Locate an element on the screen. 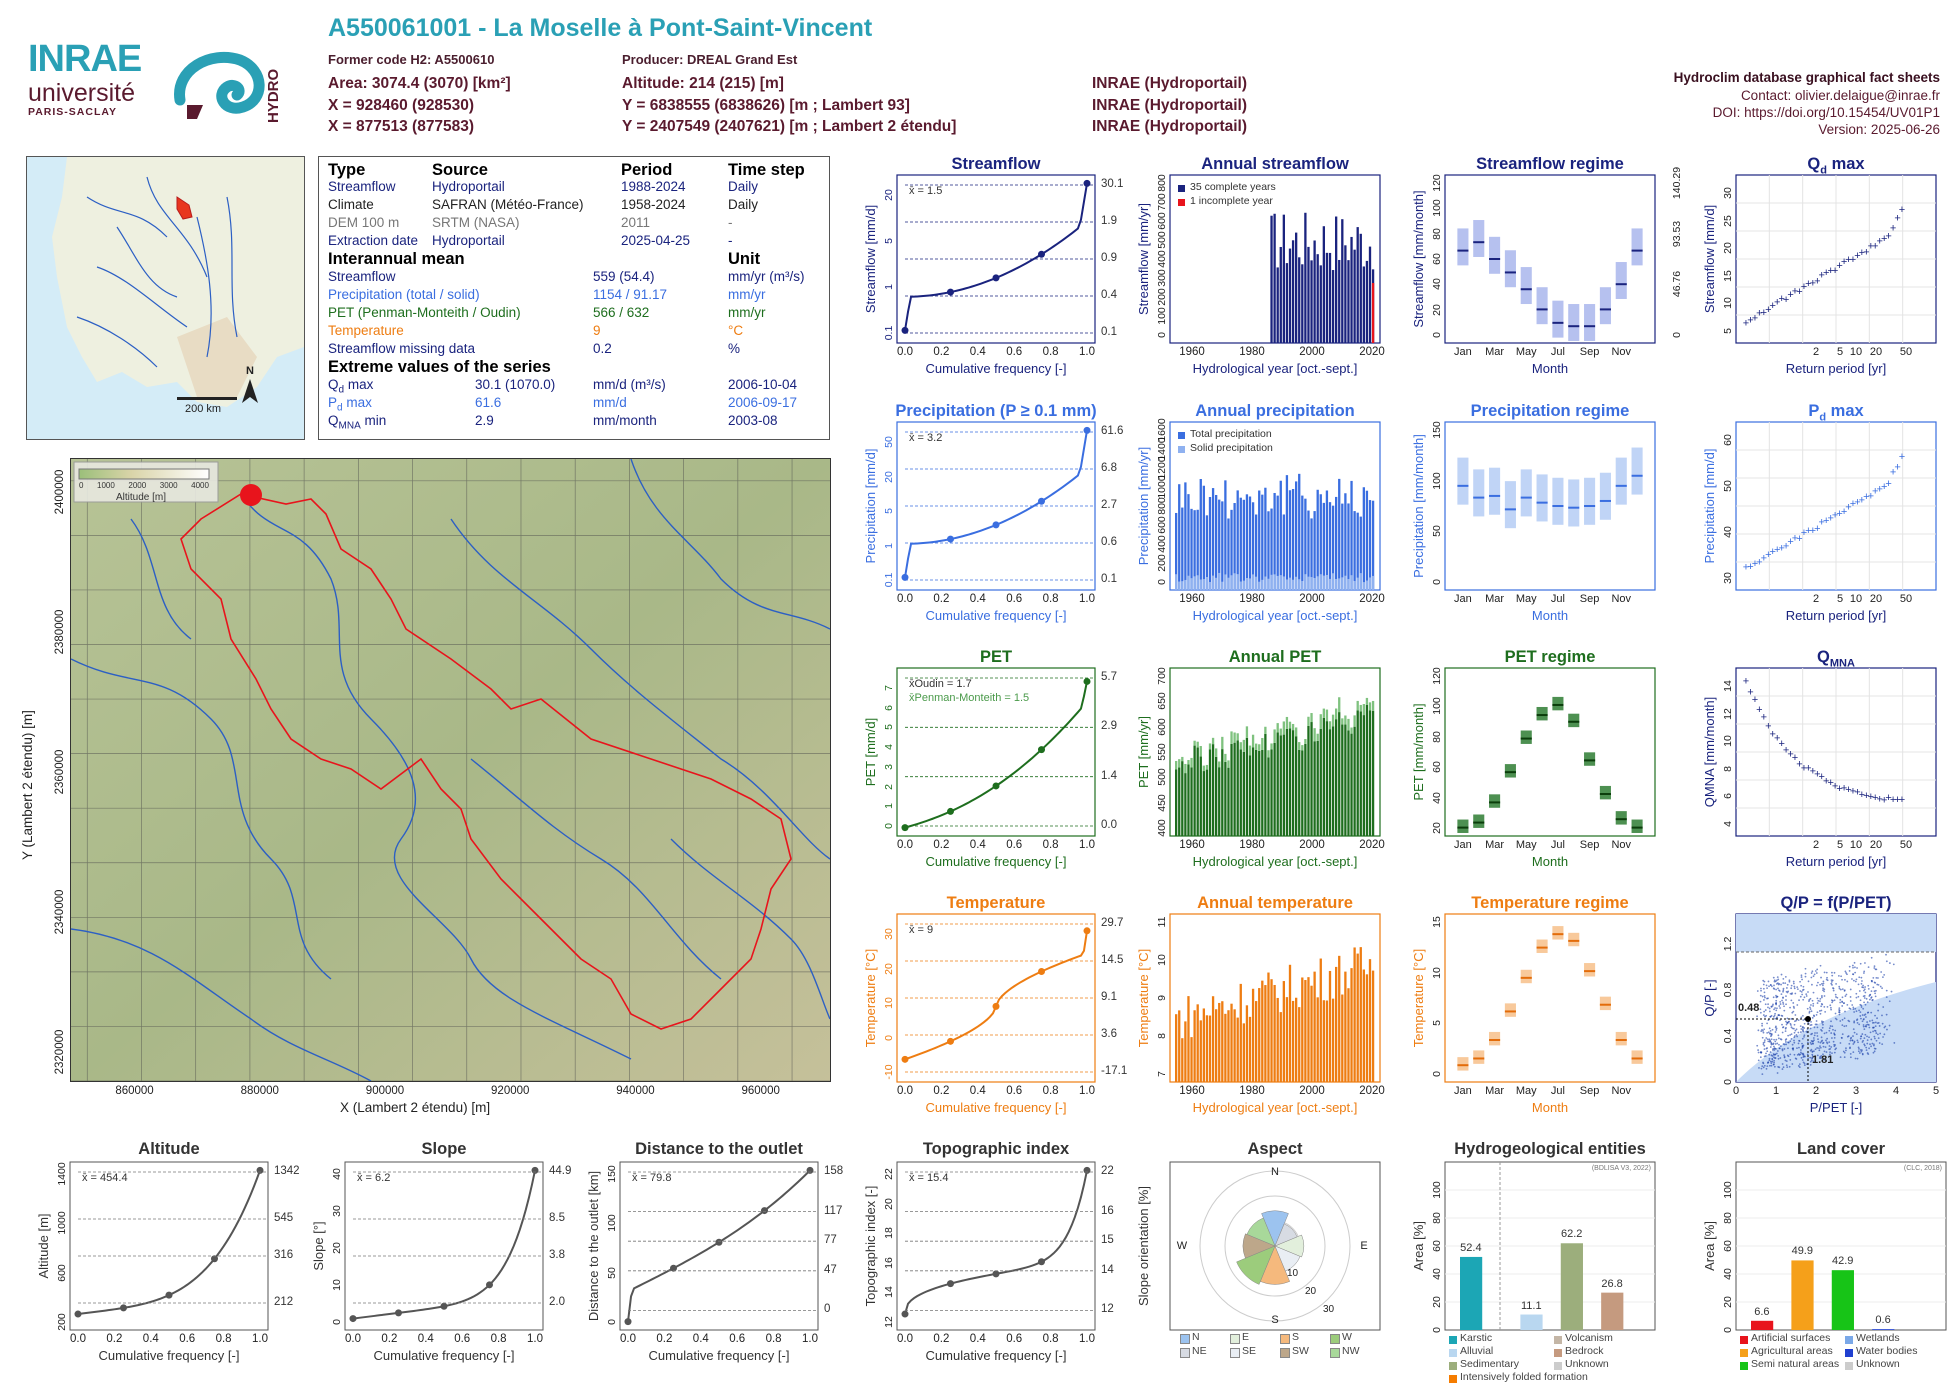 The width and height of the screenshot is (1960, 1386). rose-sector is located at coordinates (1275, 1228).